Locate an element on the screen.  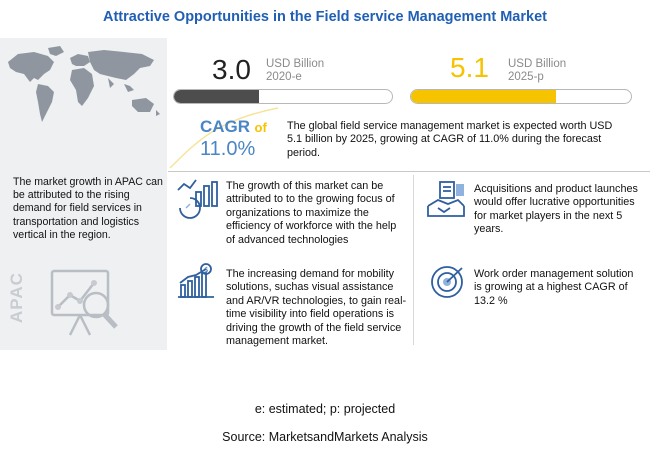
source-note: Source: MarketsandMarkets Analysis is located at coordinates (325, 437).